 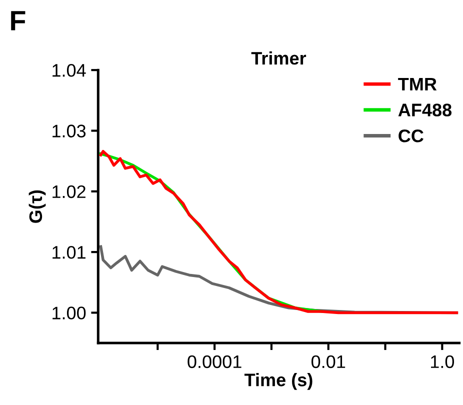 What do you see at coordinates (329, 361) in the screenshot?
I see `x-tick-label: 0.01` at bounding box center [329, 361].